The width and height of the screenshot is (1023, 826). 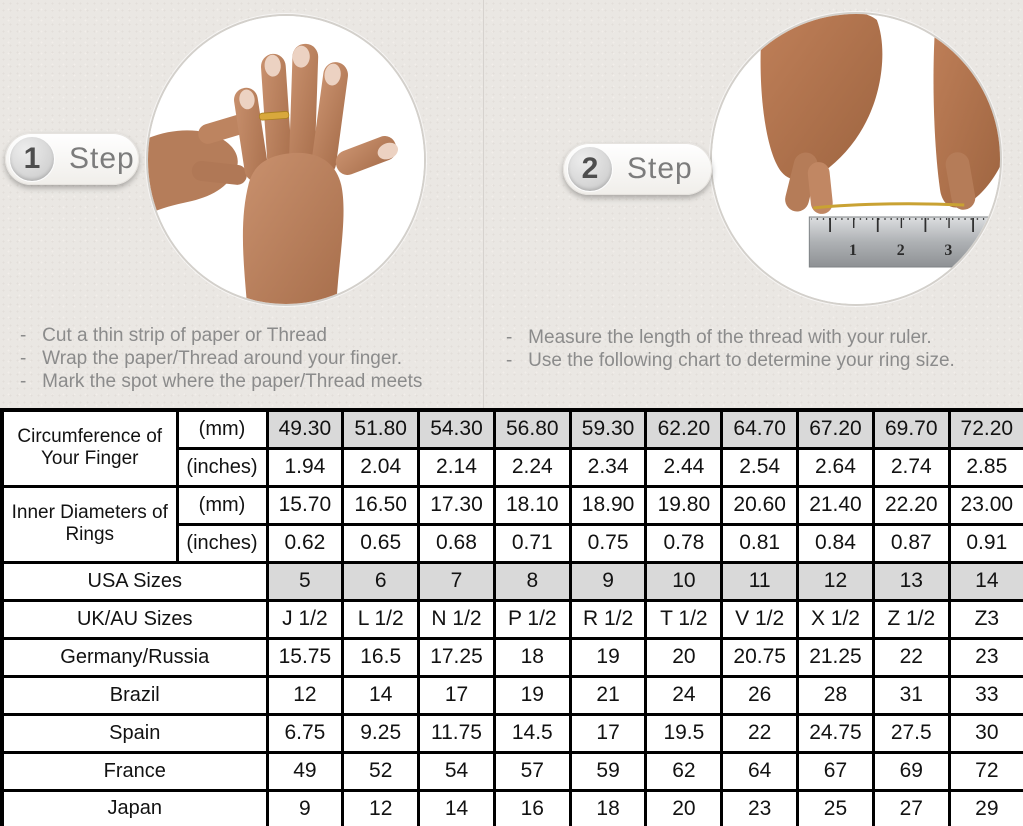 I want to click on step2-ruler-photo: 1 2 3, so click(x=856, y=159).